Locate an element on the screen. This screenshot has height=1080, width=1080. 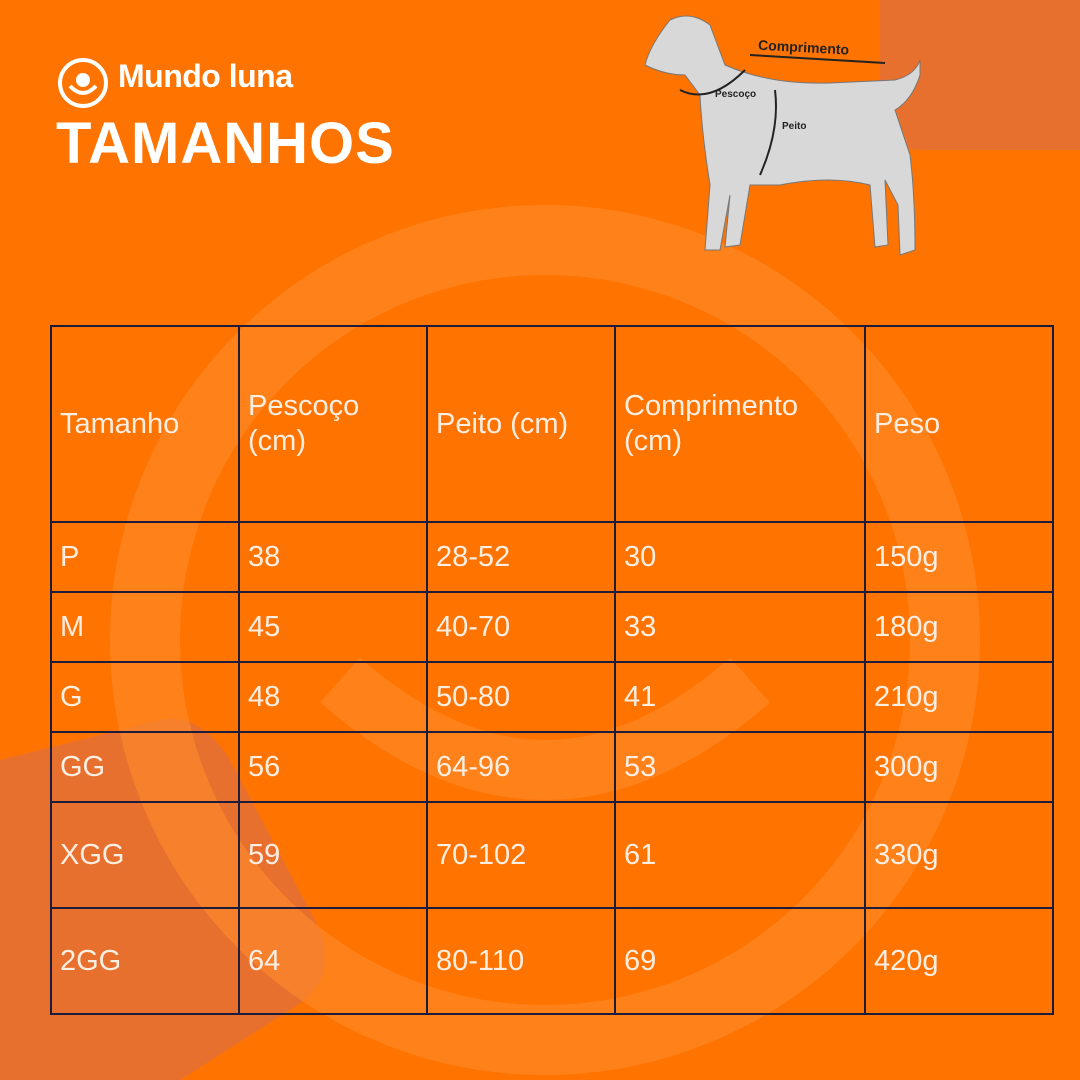
table-cell: 80-110 is located at coordinates (521, 961).